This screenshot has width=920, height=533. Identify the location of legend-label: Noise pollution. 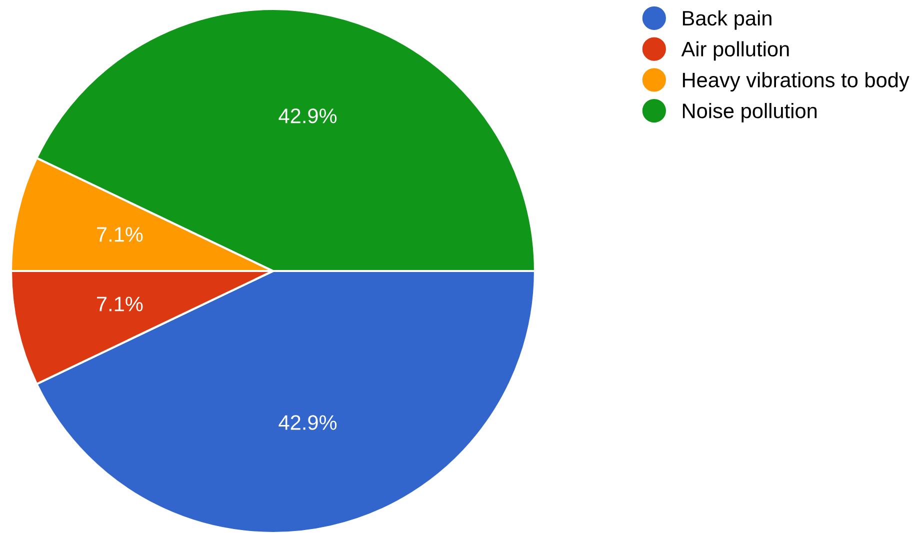
(749, 112).